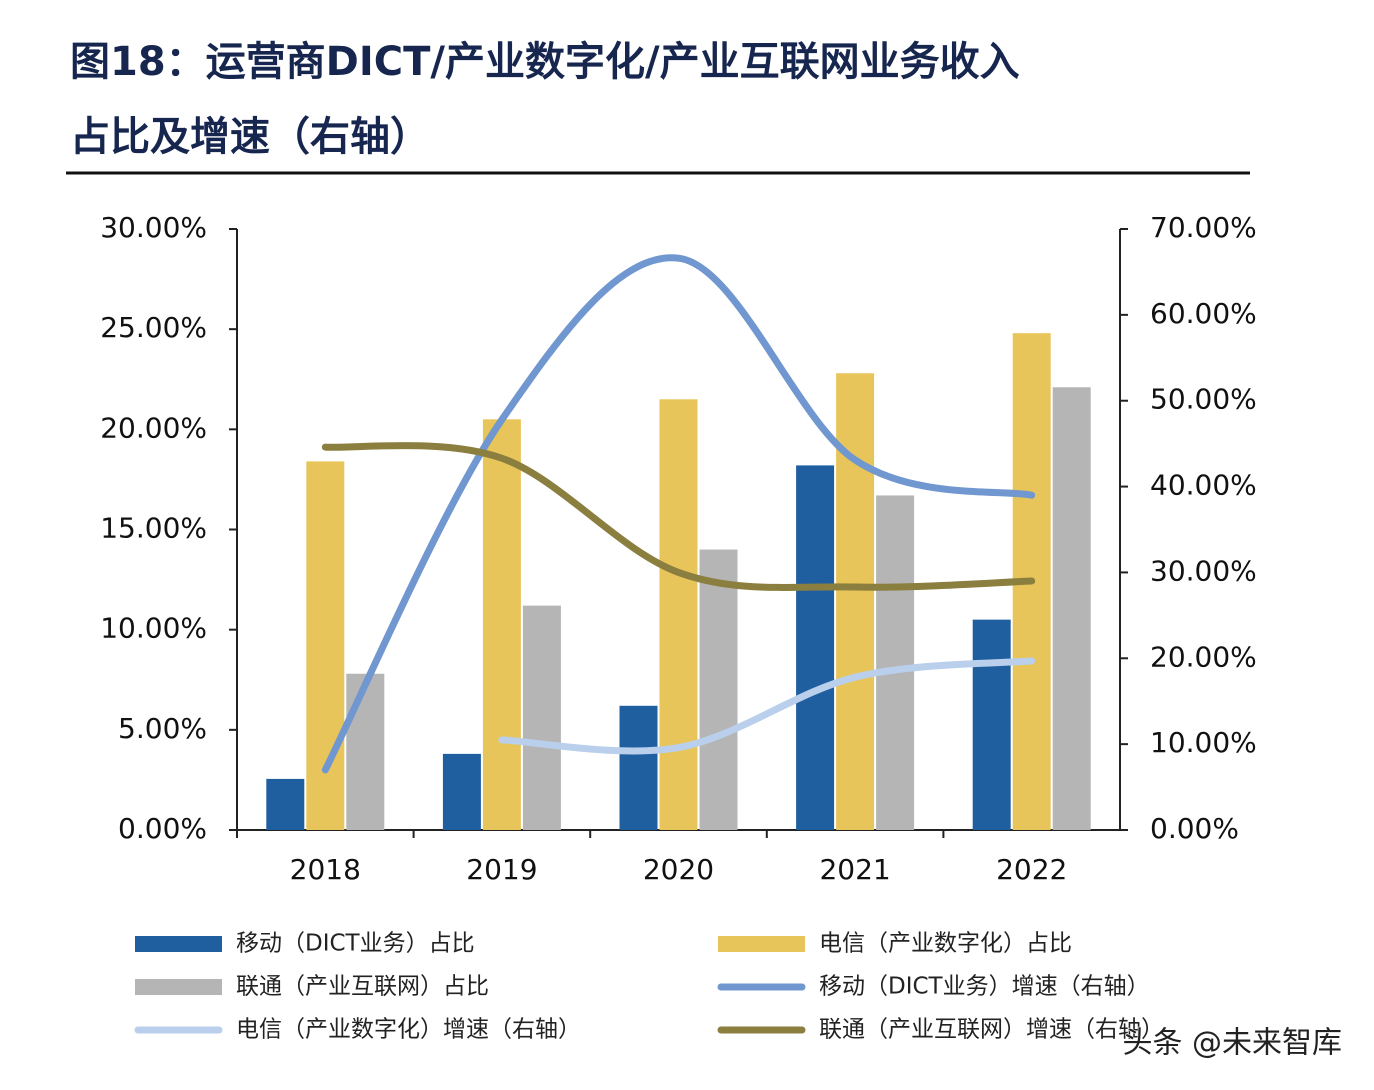 This screenshot has height=1090, width=1374. I want to click on y-tick-label: 5.00%, so click(162, 728).